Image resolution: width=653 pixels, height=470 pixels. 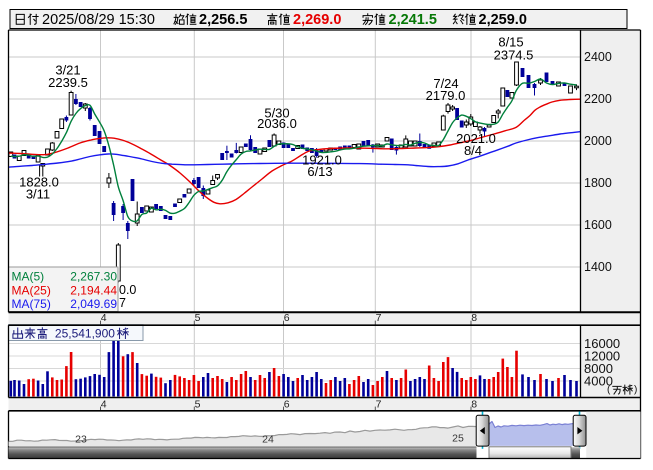 What do you see at coordinates (598, 267) in the screenshot?
I see `svg-text: 1400` at bounding box center [598, 267].